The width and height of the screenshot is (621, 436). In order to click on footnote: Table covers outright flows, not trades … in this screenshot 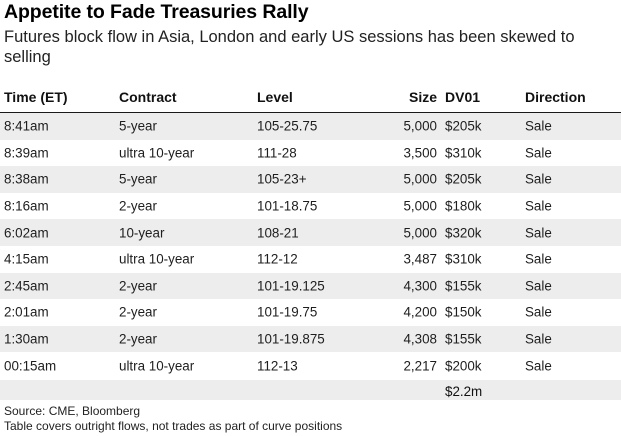, I will do `click(173, 426)`.